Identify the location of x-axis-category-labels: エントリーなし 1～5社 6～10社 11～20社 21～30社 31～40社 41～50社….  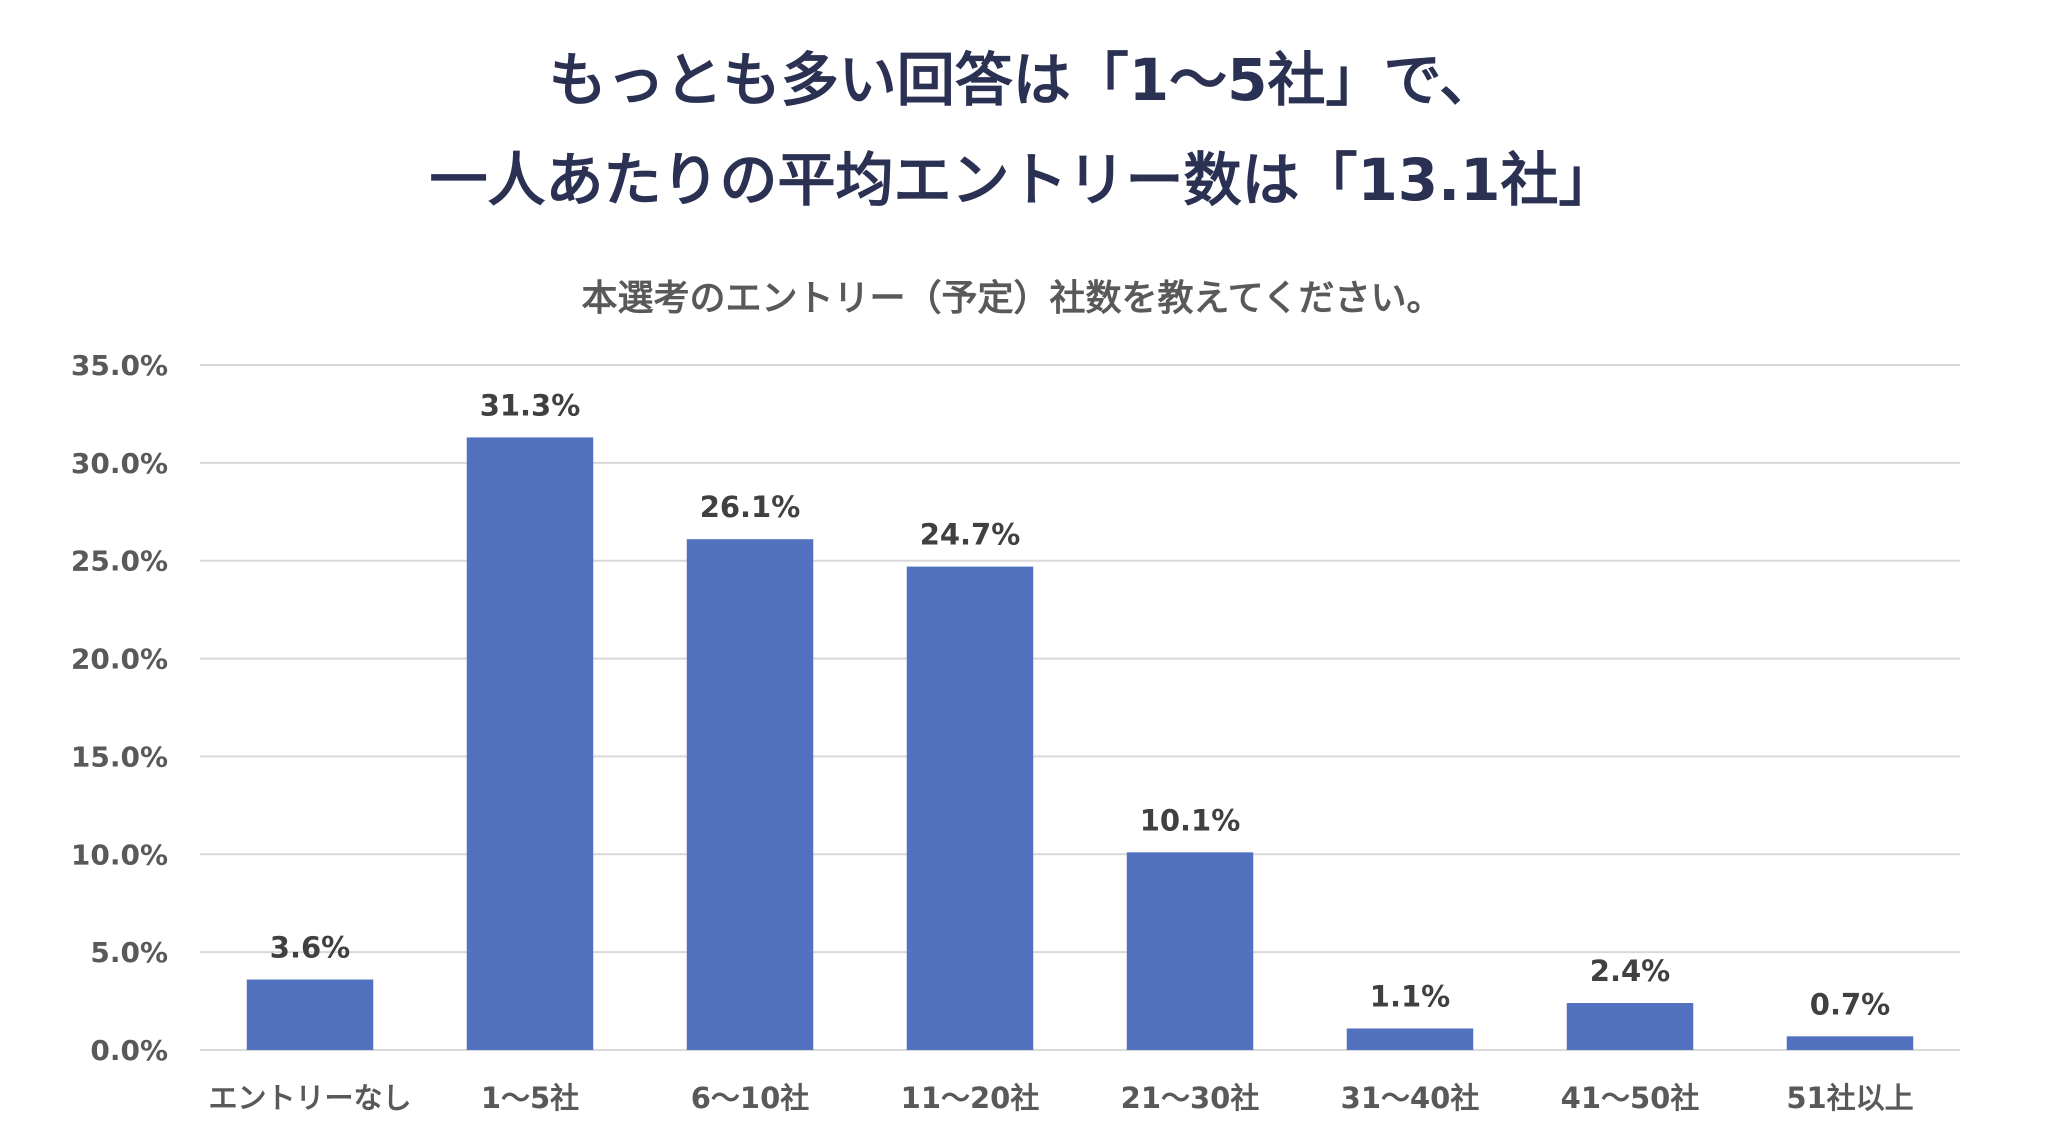
(1060, 1098).